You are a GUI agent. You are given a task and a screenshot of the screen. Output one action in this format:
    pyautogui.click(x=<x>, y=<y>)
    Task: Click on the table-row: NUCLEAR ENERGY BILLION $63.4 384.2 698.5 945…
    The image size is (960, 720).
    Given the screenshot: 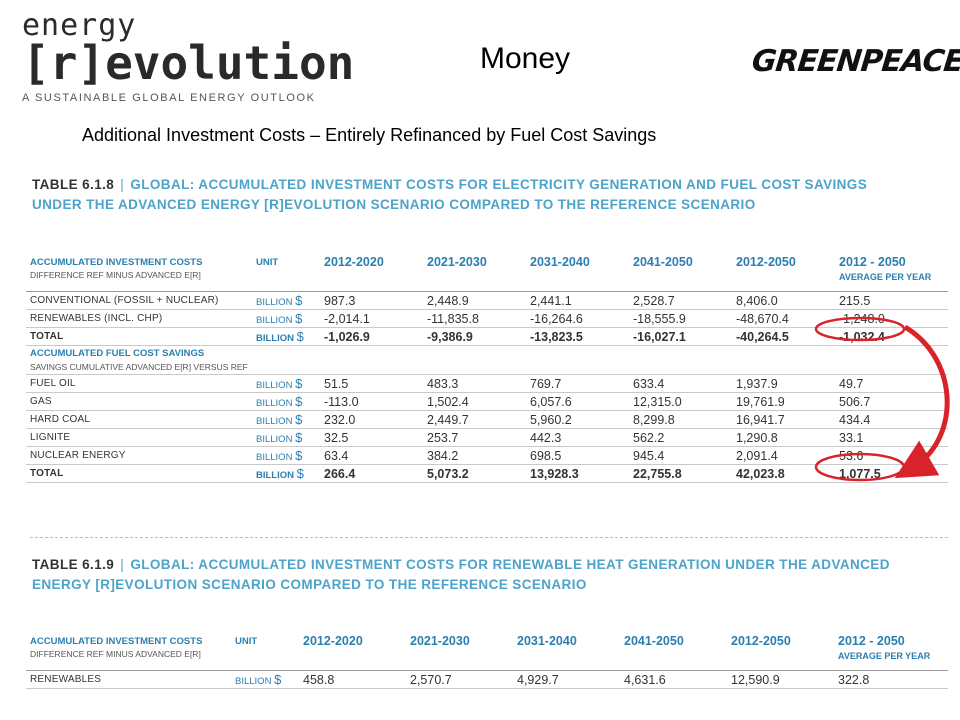 What is the action you would take?
    pyautogui.click(x=487, y=455)
    